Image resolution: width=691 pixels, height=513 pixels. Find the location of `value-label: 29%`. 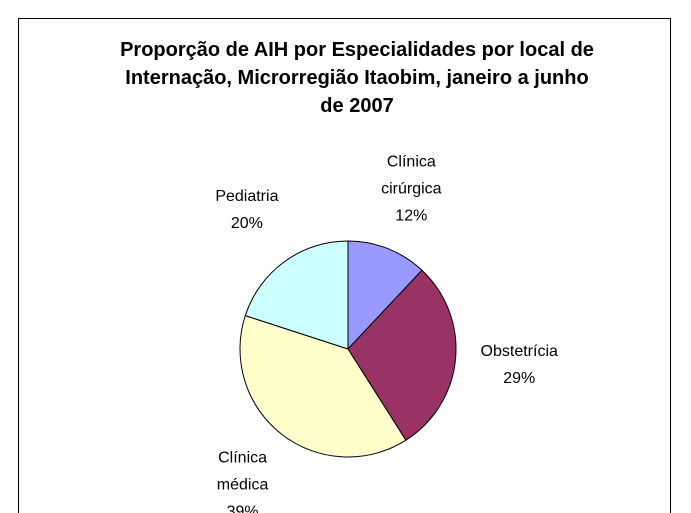

value-label: 29% is located at coordinates (519, 379).